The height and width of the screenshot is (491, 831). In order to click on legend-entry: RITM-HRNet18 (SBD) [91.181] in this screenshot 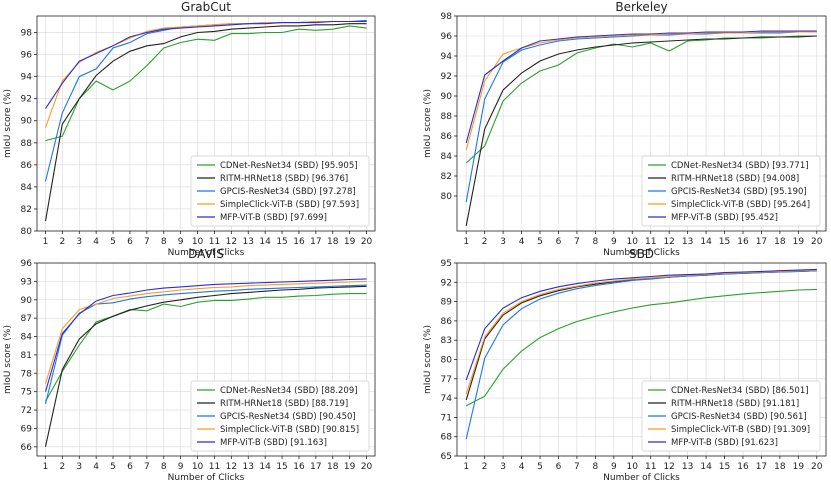, I will do `click(735, 404)`.